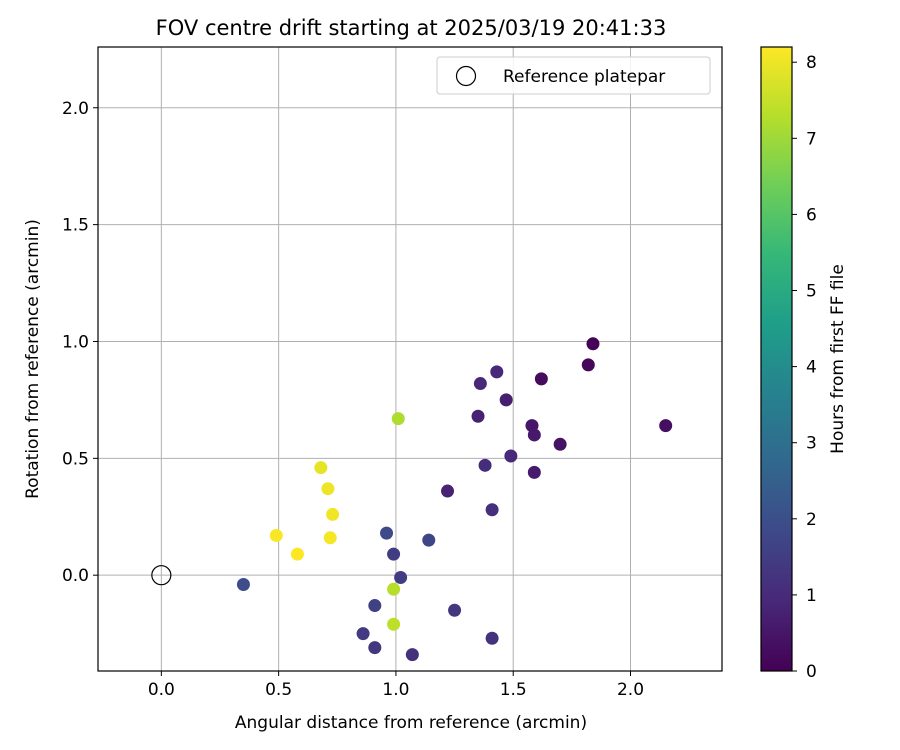 Image resolution: width=900 pixels, height=750 pixels. I want to click on x-axis-label: Angular distance from reference (arcmin), so click(411, 723).